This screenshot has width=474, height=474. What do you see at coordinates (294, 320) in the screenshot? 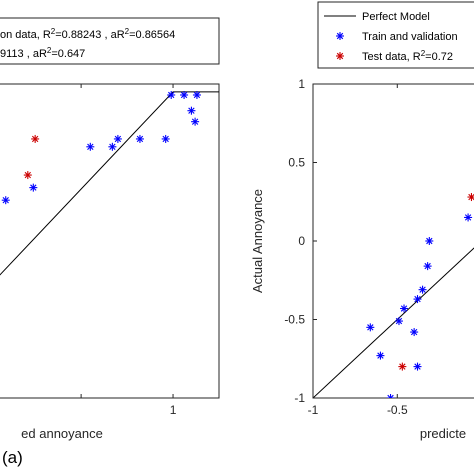
I see `y-tick-label: -0.5` at bounding box center [294, 320].